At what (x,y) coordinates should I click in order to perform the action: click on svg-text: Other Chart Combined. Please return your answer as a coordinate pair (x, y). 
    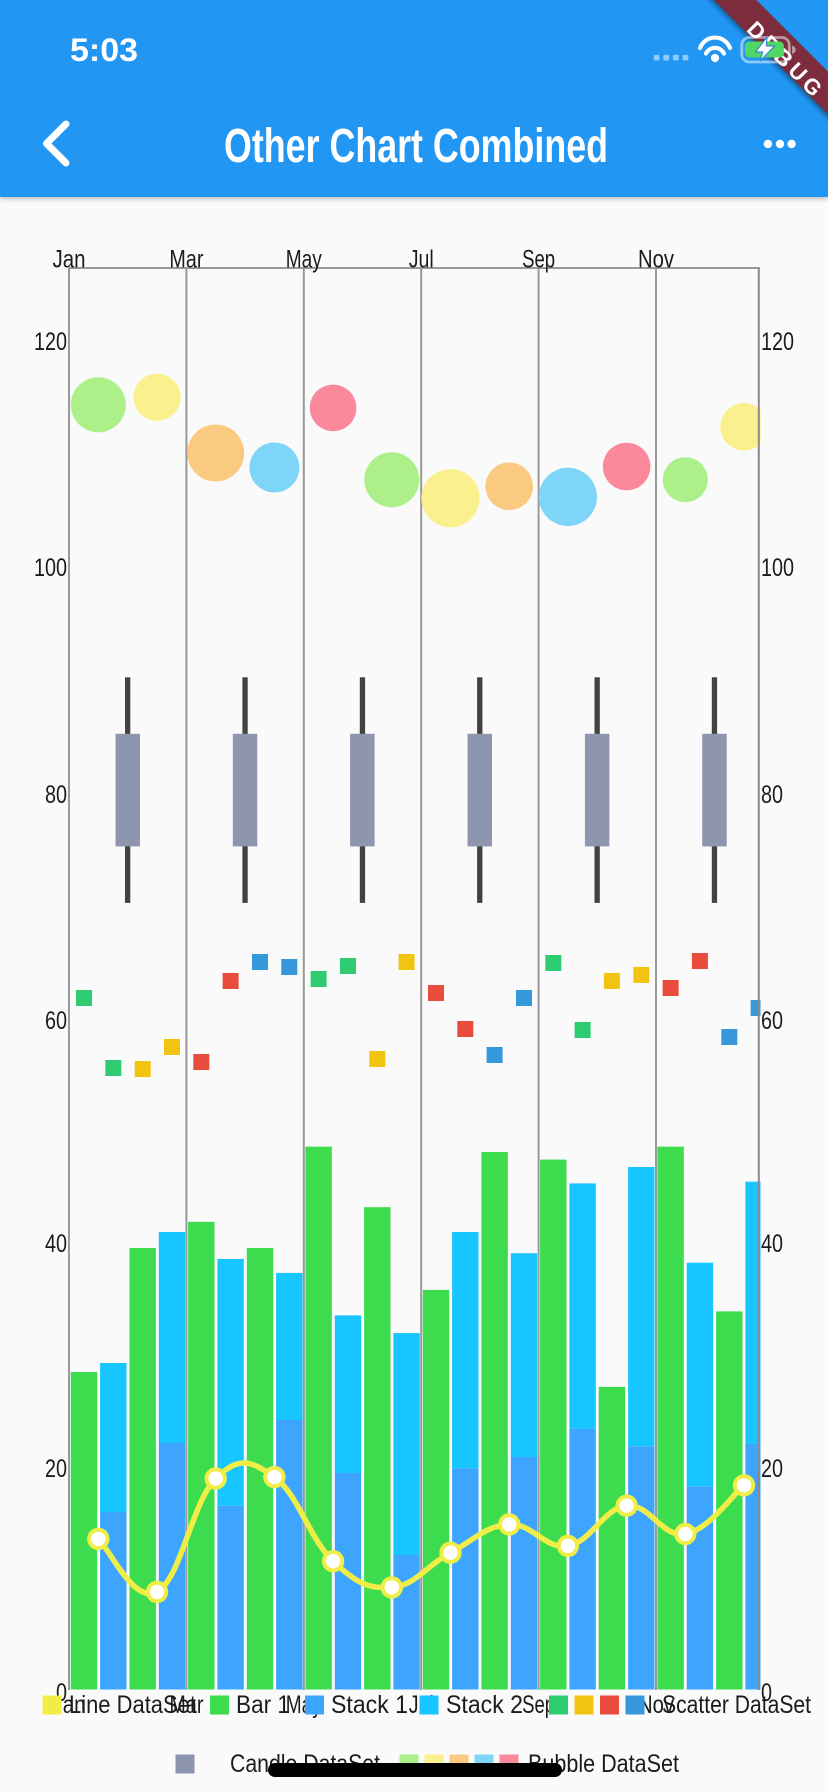
    Looking at the image, I should click on (416, 146).